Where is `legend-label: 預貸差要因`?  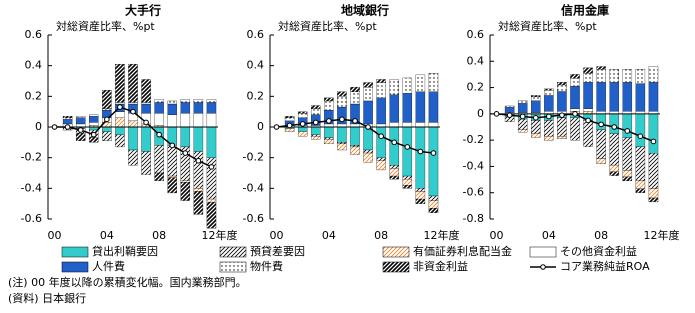
legend-label: 預貸差要因 is located at coordinates (277, 251).